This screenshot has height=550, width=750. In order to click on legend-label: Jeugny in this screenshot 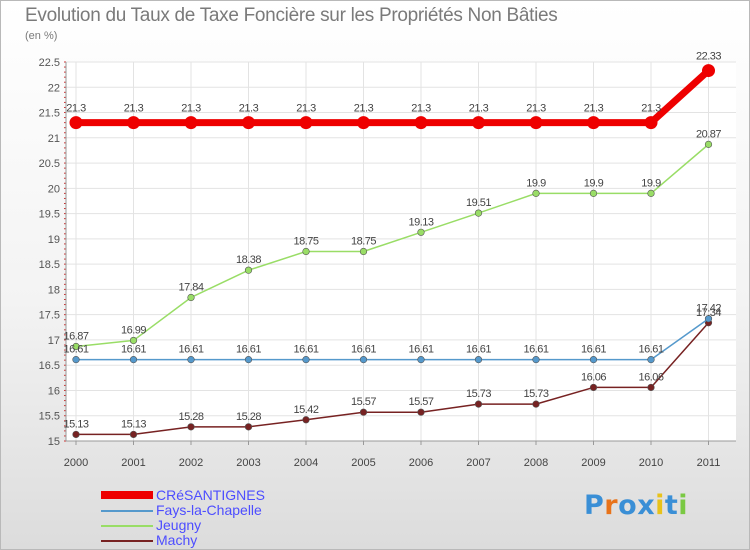, I will do `click(179, 525)`.